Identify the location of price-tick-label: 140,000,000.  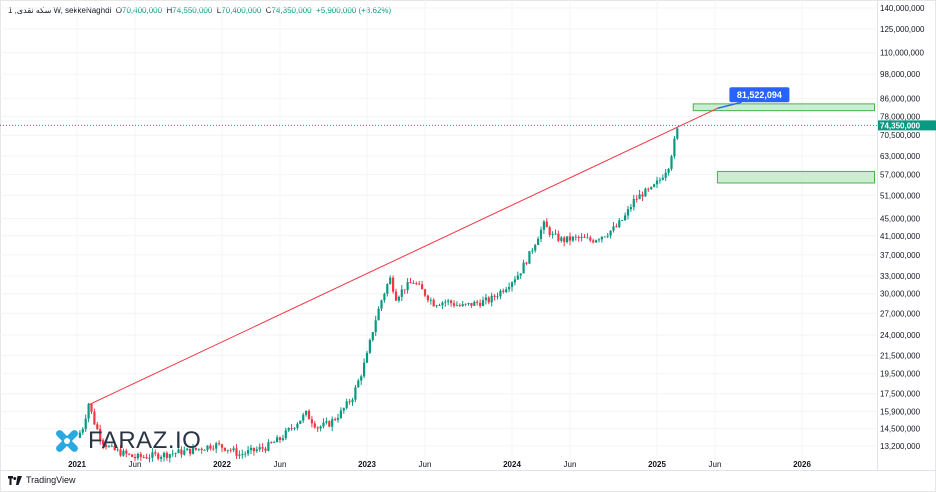
(902, 8).